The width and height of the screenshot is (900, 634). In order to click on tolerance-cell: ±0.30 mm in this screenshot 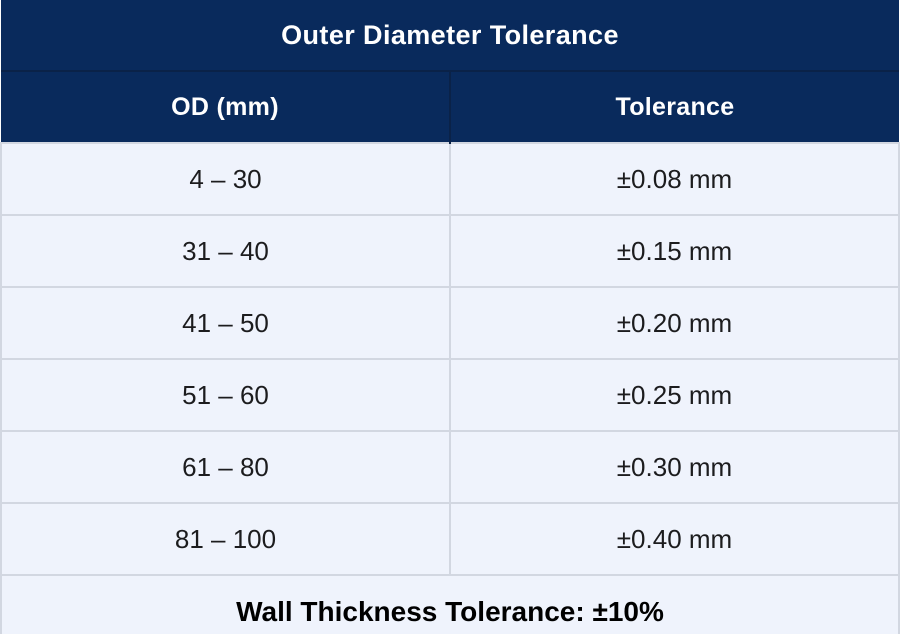, I will do `click(674, 467)`.